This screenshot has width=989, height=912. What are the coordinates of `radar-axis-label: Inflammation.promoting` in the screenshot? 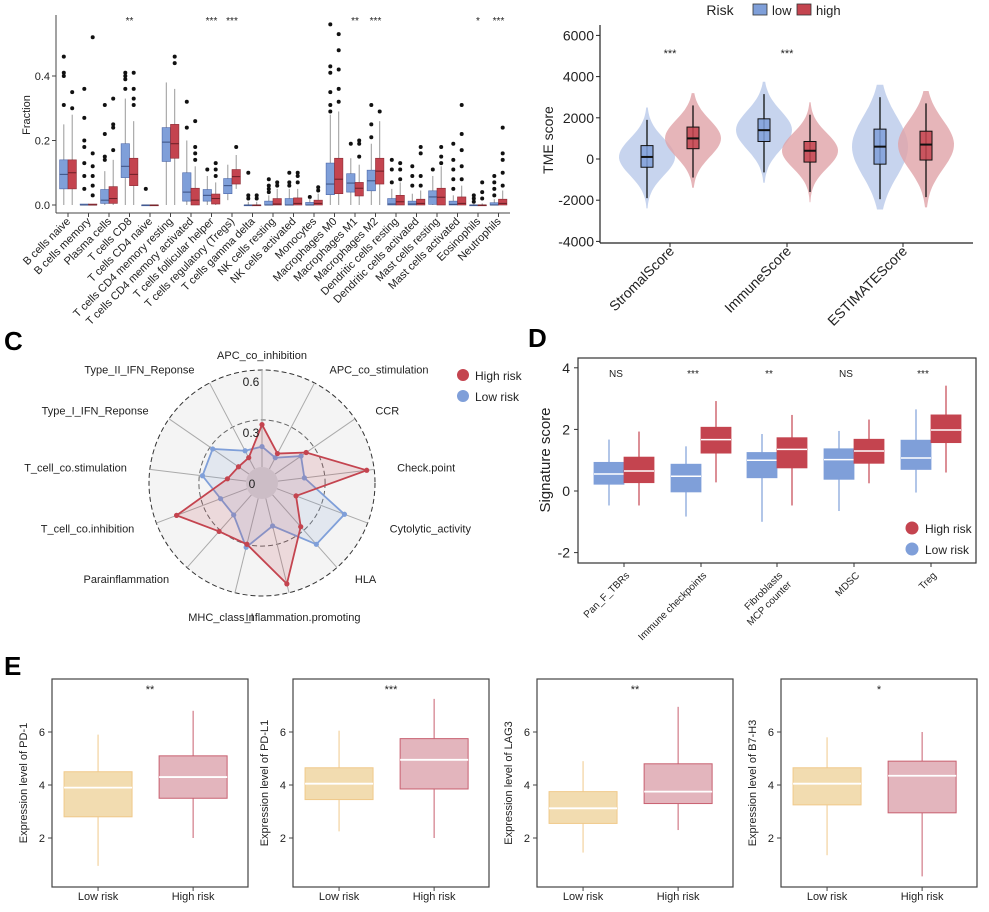 It's located at (303, 618).